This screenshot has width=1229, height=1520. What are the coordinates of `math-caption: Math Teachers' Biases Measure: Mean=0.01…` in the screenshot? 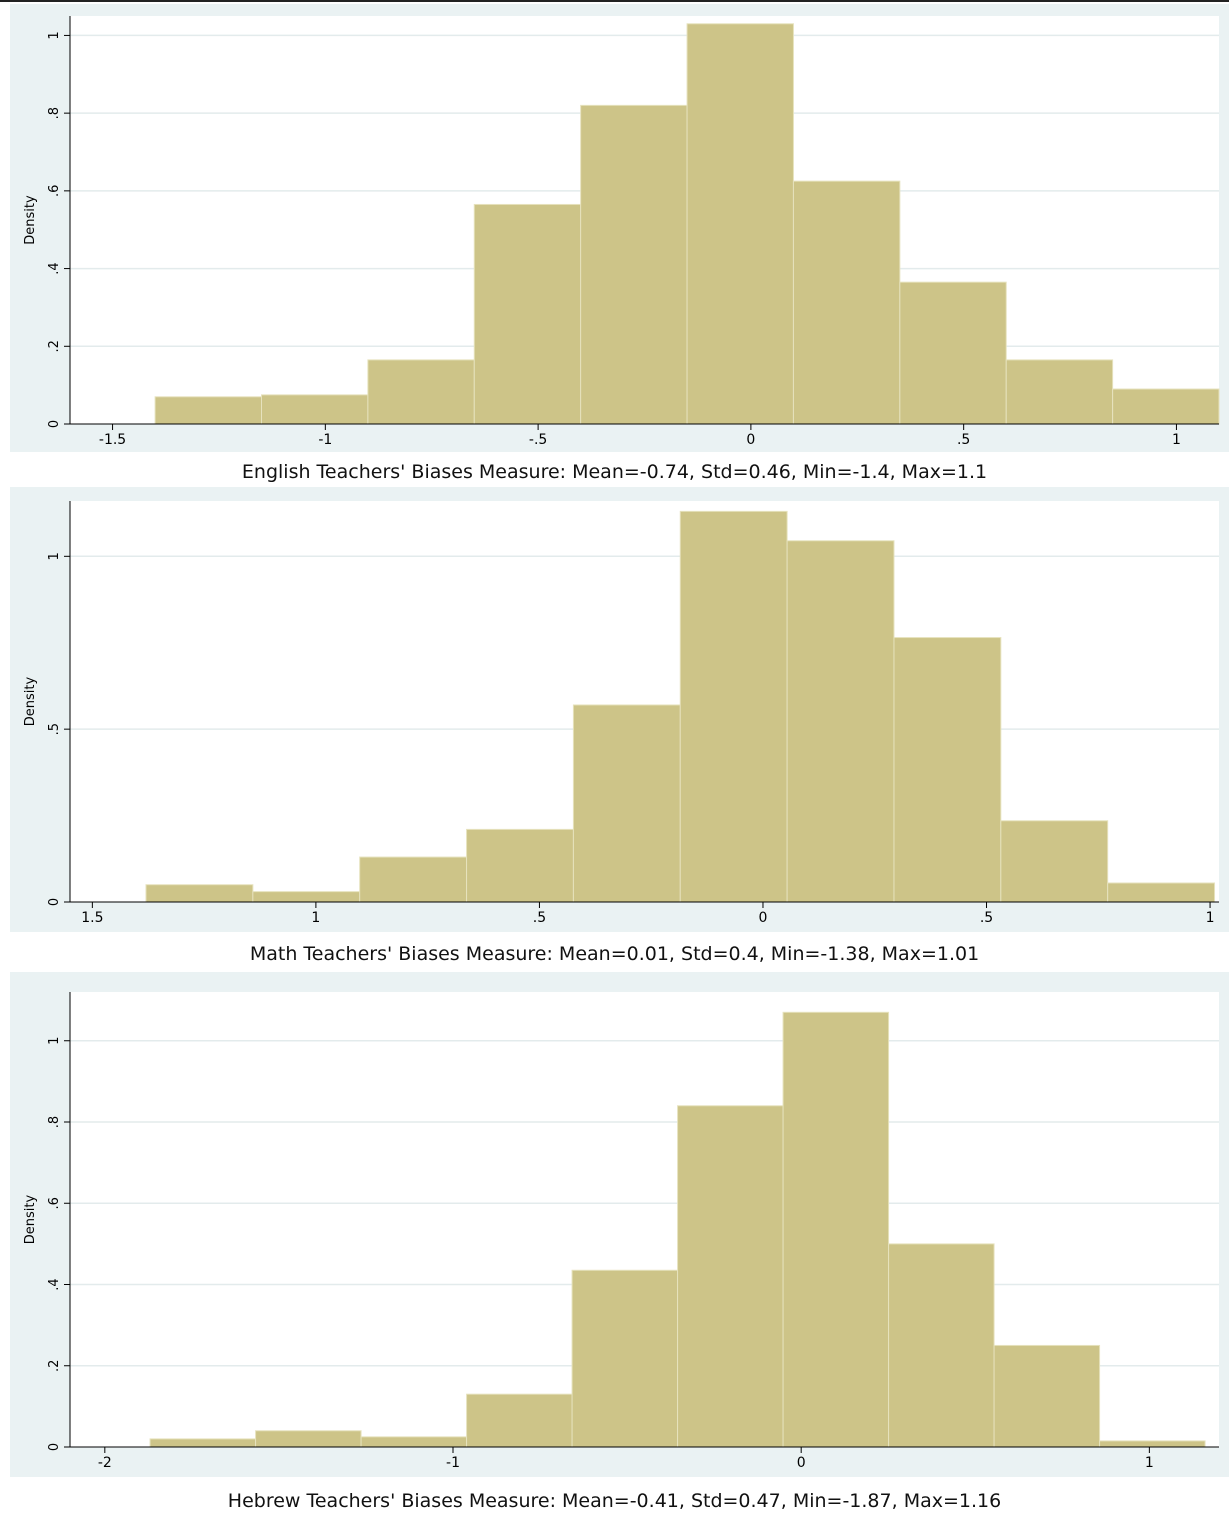 It's located at (614, 954).